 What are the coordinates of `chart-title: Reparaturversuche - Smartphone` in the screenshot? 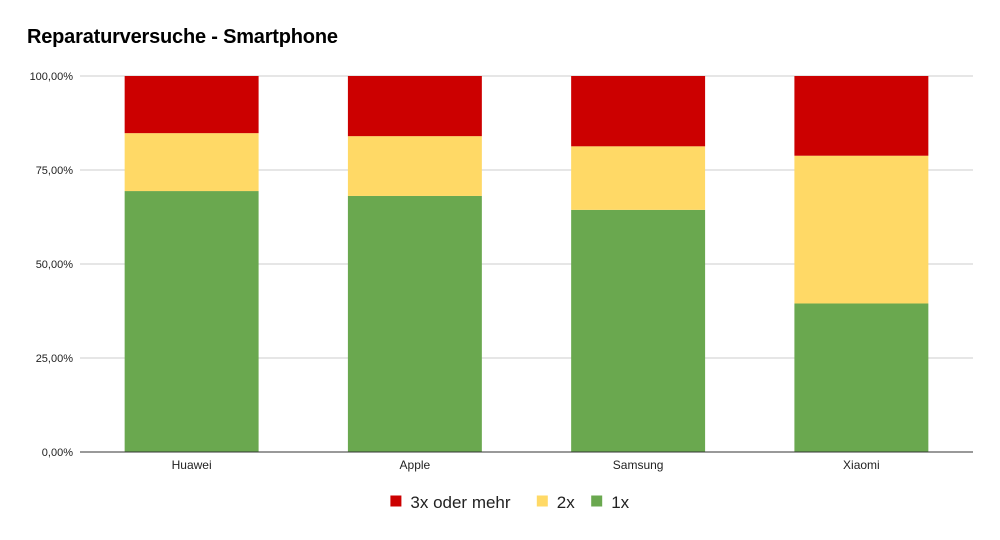 It's located at (182, 37).